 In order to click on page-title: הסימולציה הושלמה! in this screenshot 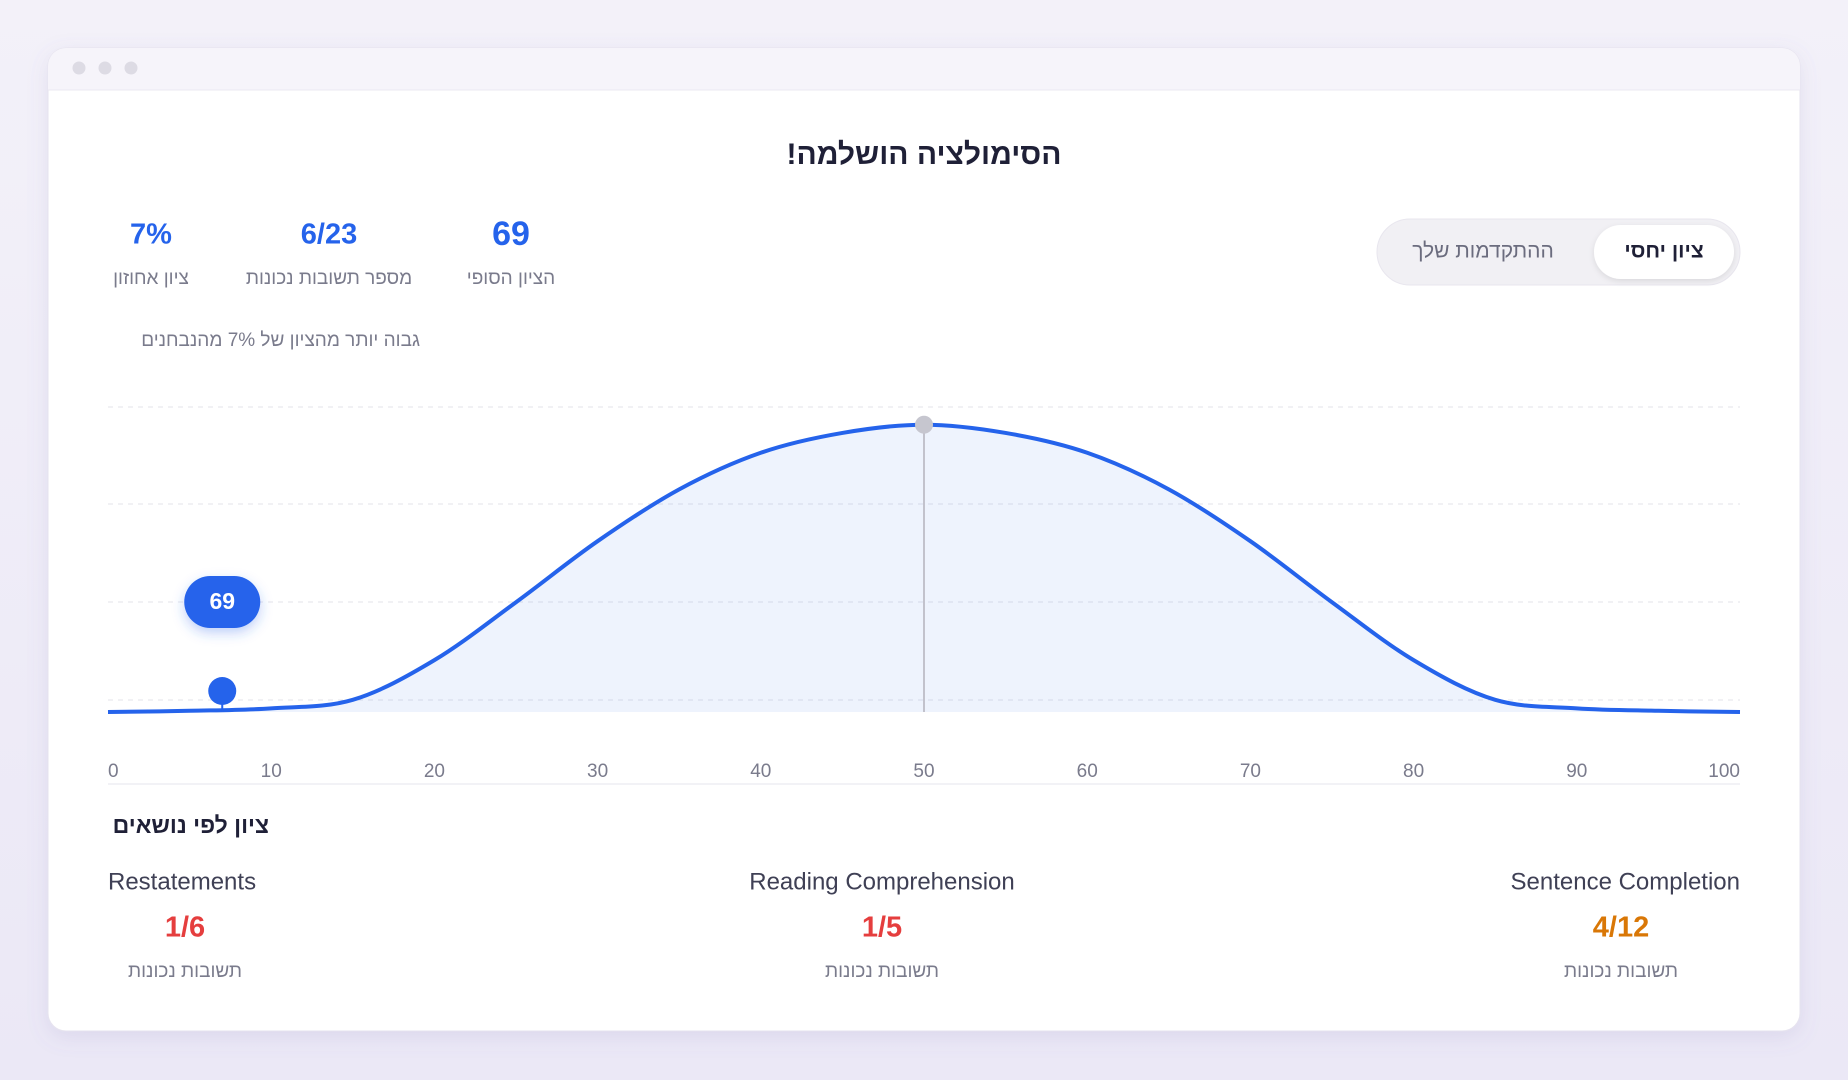, I will do `click(923, 154)`.